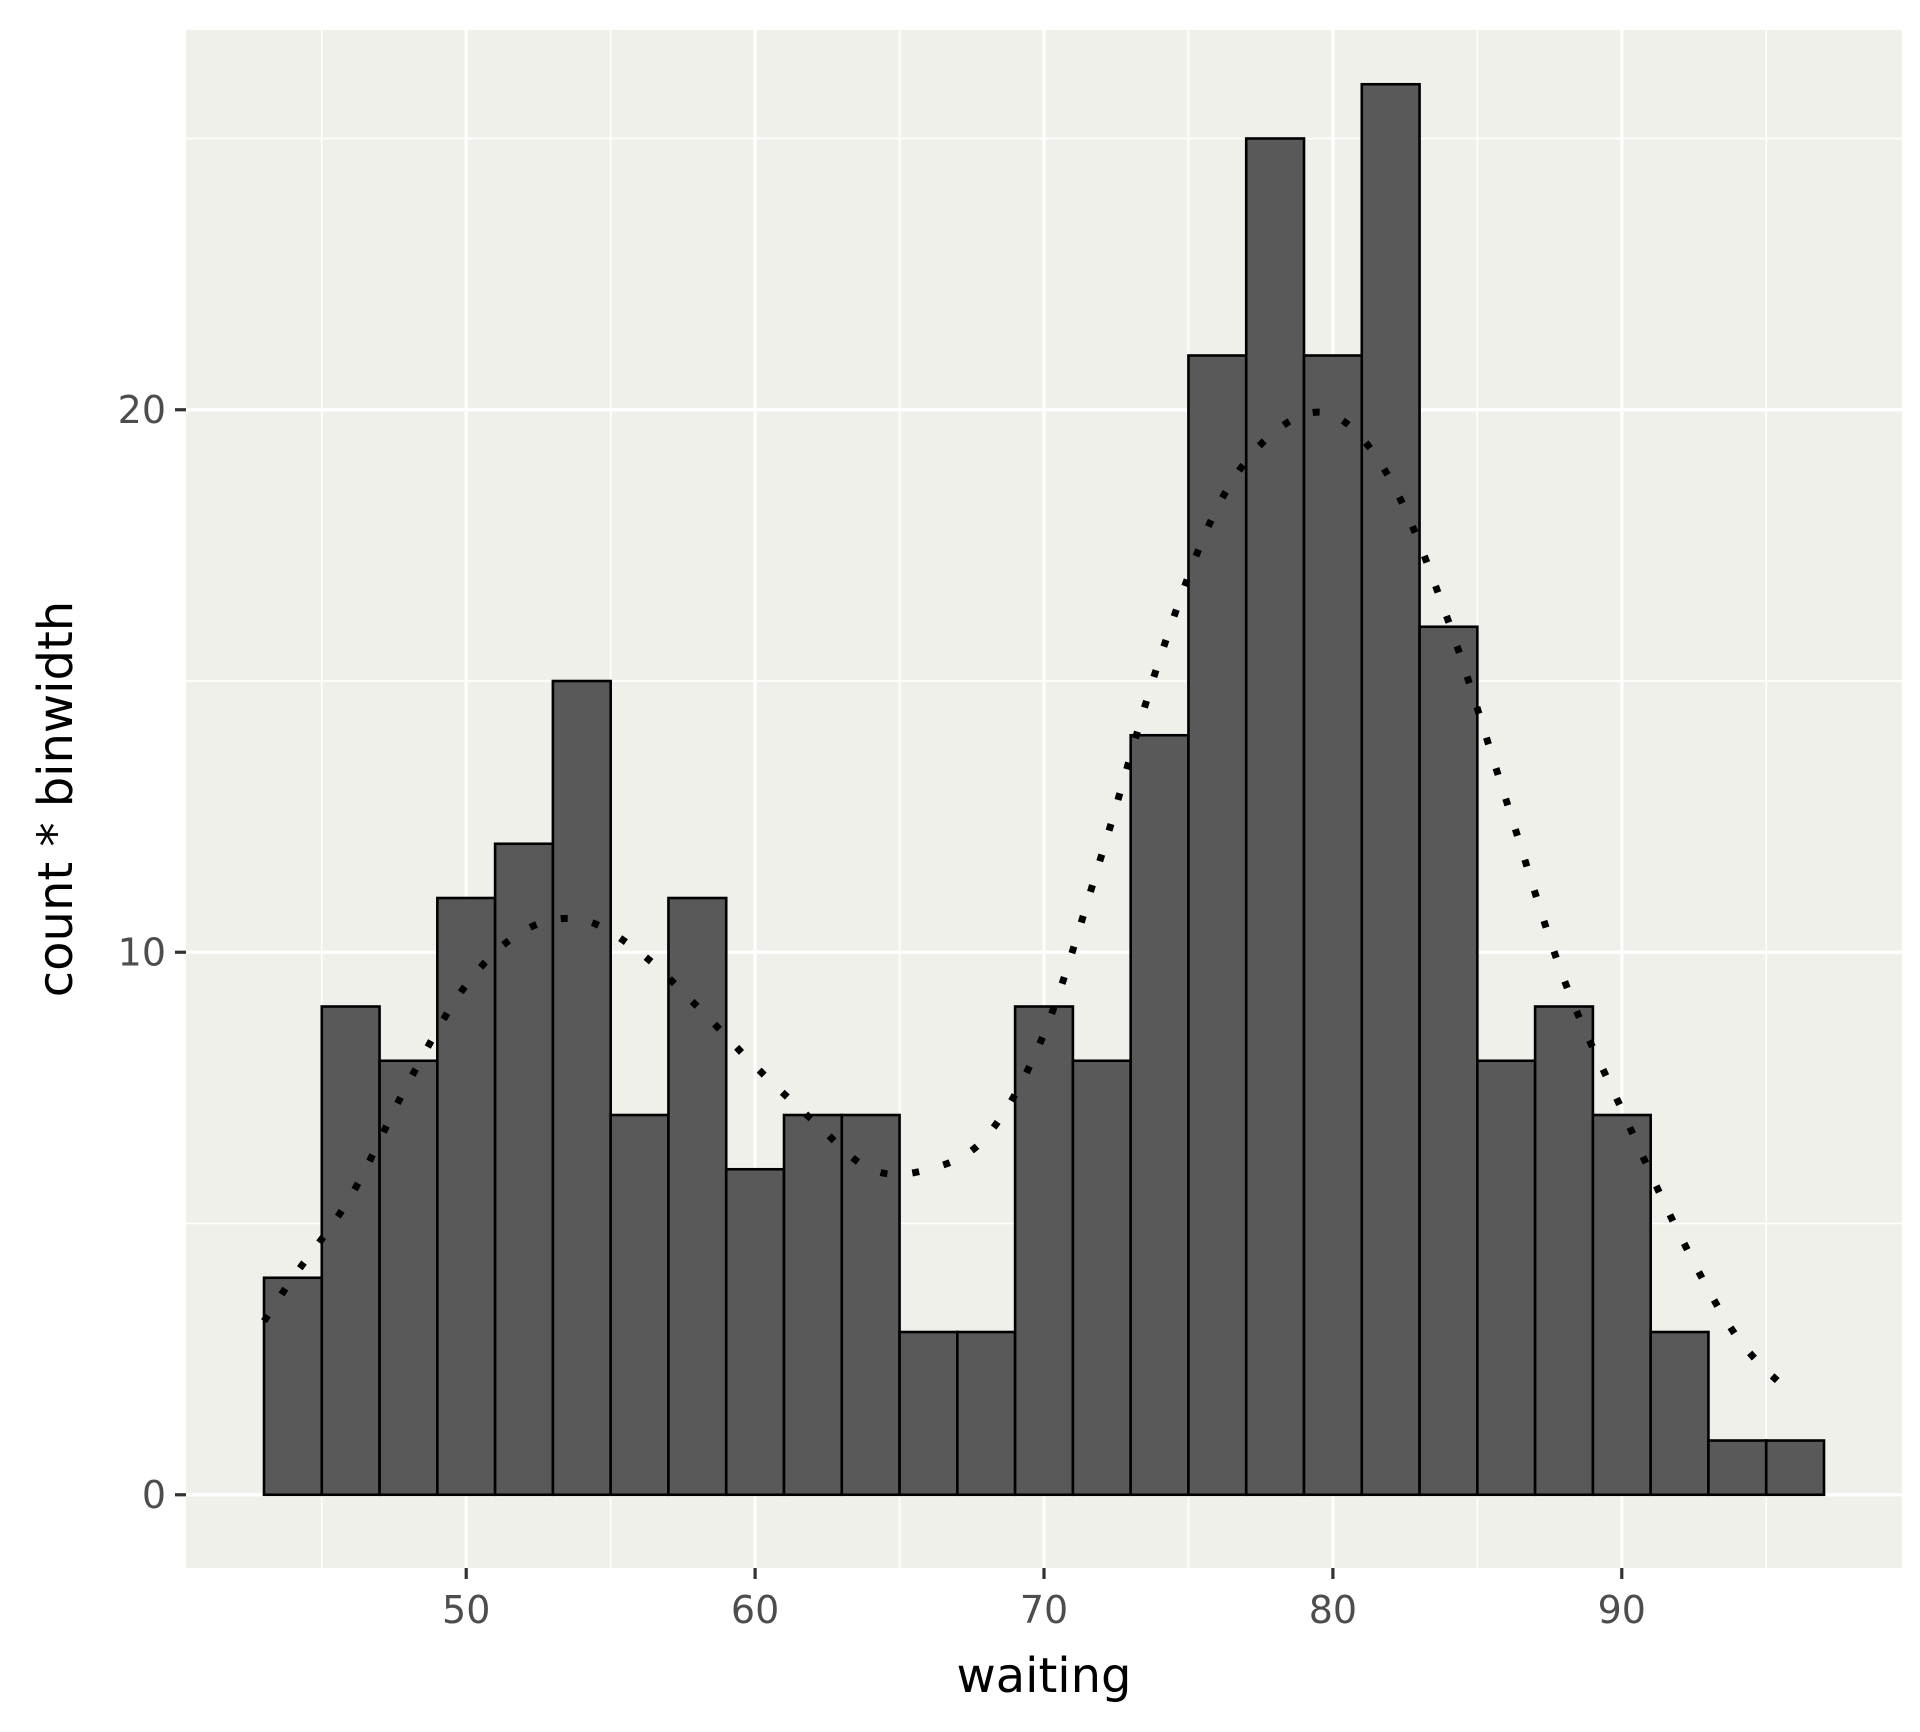  Describe the element at coordinates (142, 952) in the screenshot. I see `y-tick-label: 10` at that location.